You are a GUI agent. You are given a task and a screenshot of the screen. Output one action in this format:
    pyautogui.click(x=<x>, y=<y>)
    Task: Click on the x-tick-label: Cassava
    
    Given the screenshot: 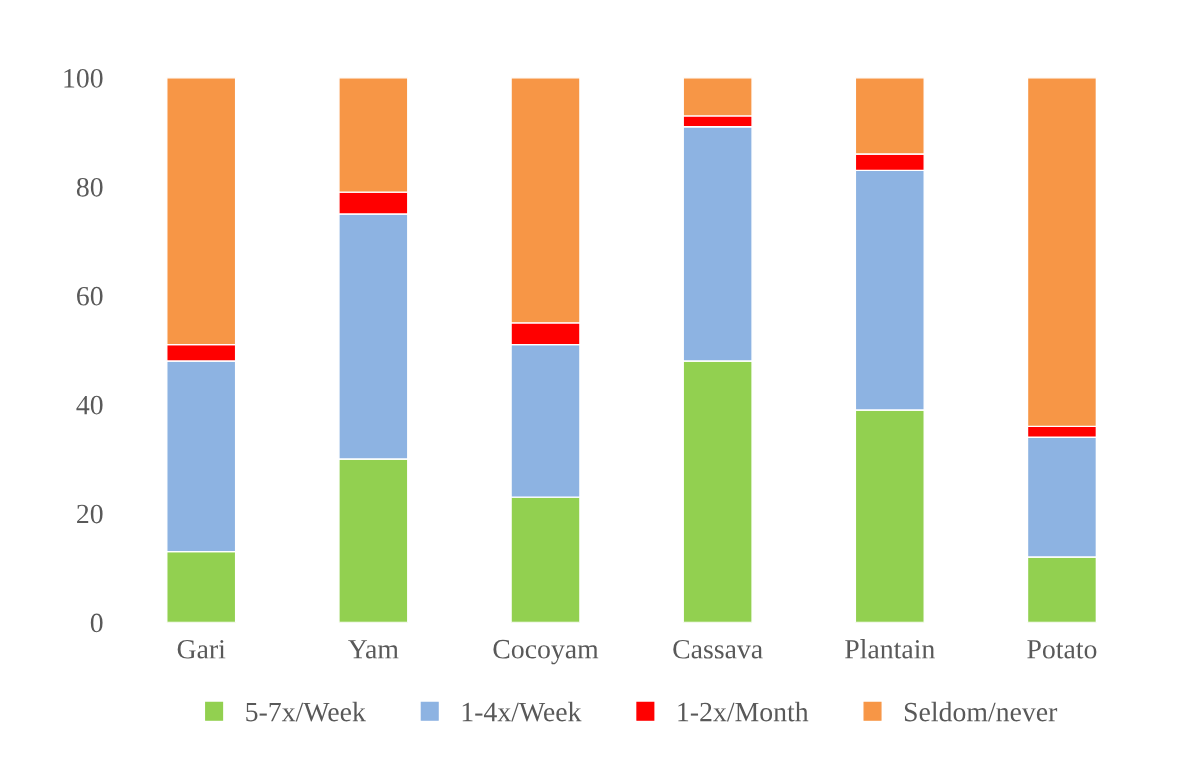 What is the action you would take?
    pyautogui.click(x=718, y=649)
    